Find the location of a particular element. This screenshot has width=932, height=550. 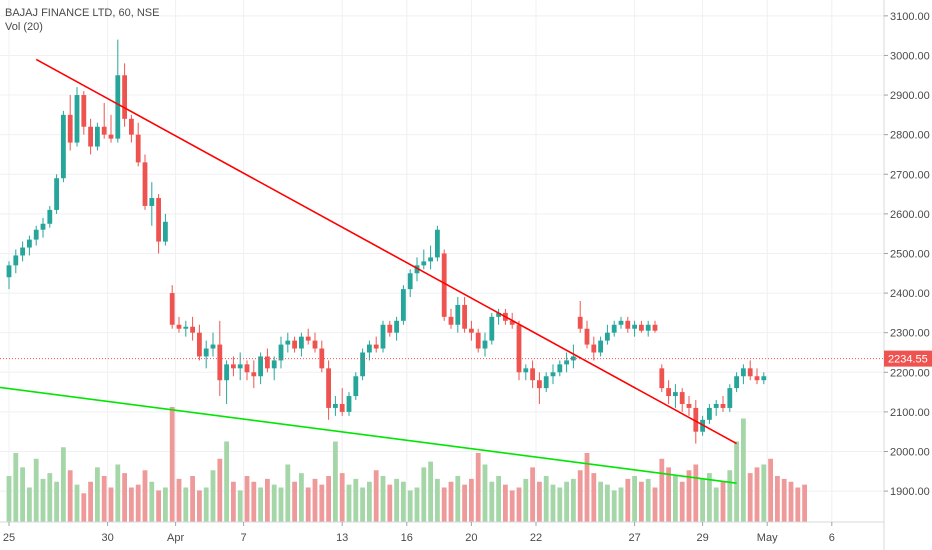

last-price-label: 2234.55 is located at coordinates (908, 360).